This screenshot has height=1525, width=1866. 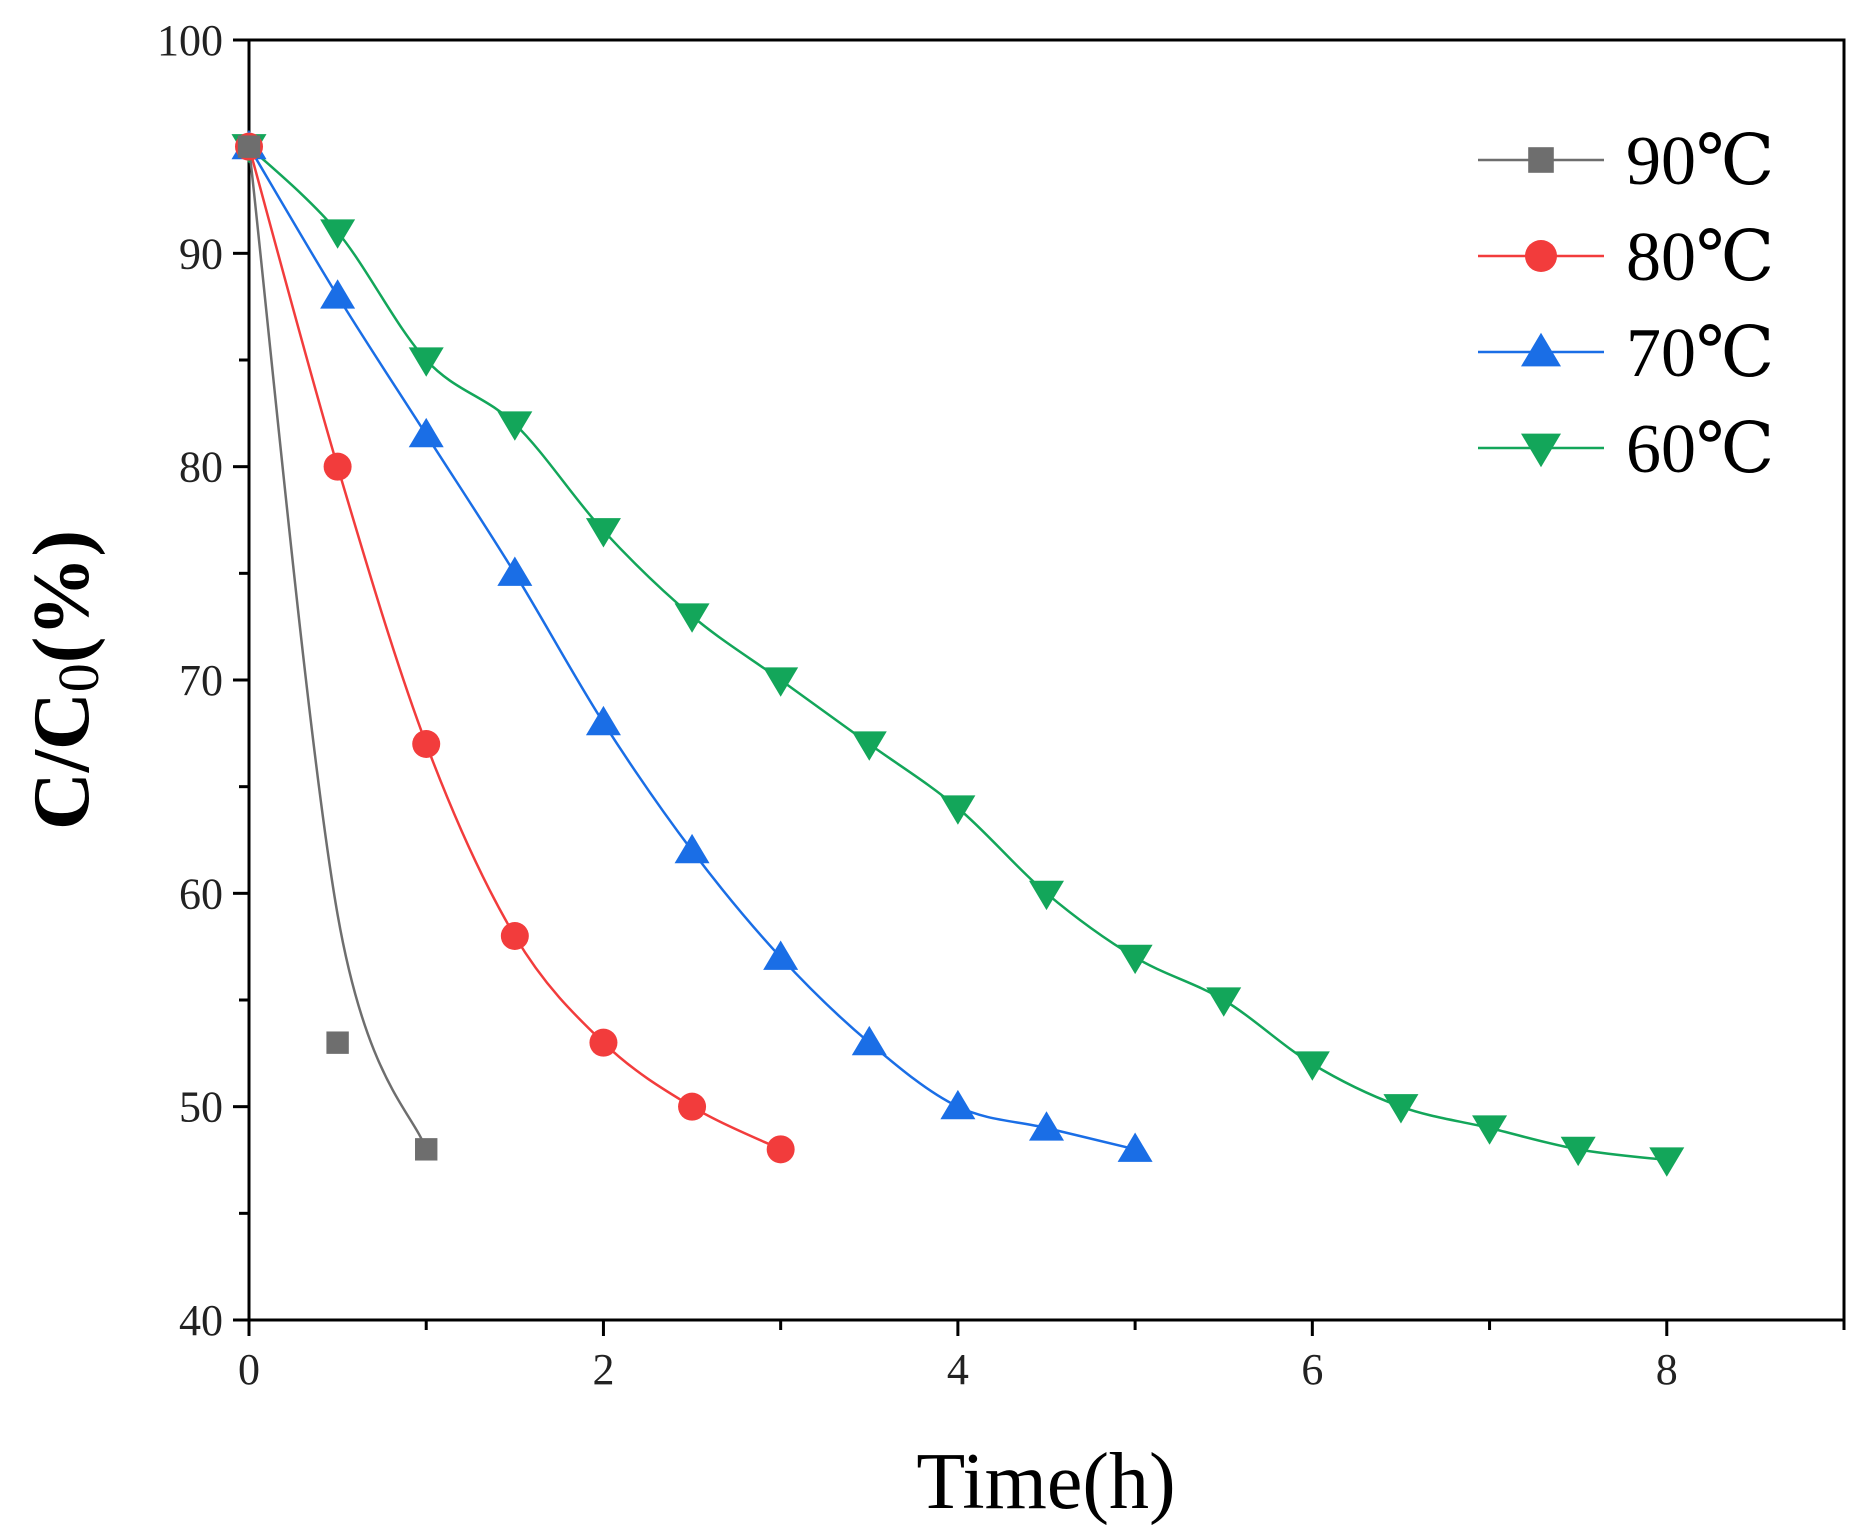 What do you see at coordinates (1312, 1369) in the screenshot?
I see `x-tick-label: 6` at bounding box center [1312, 1369].